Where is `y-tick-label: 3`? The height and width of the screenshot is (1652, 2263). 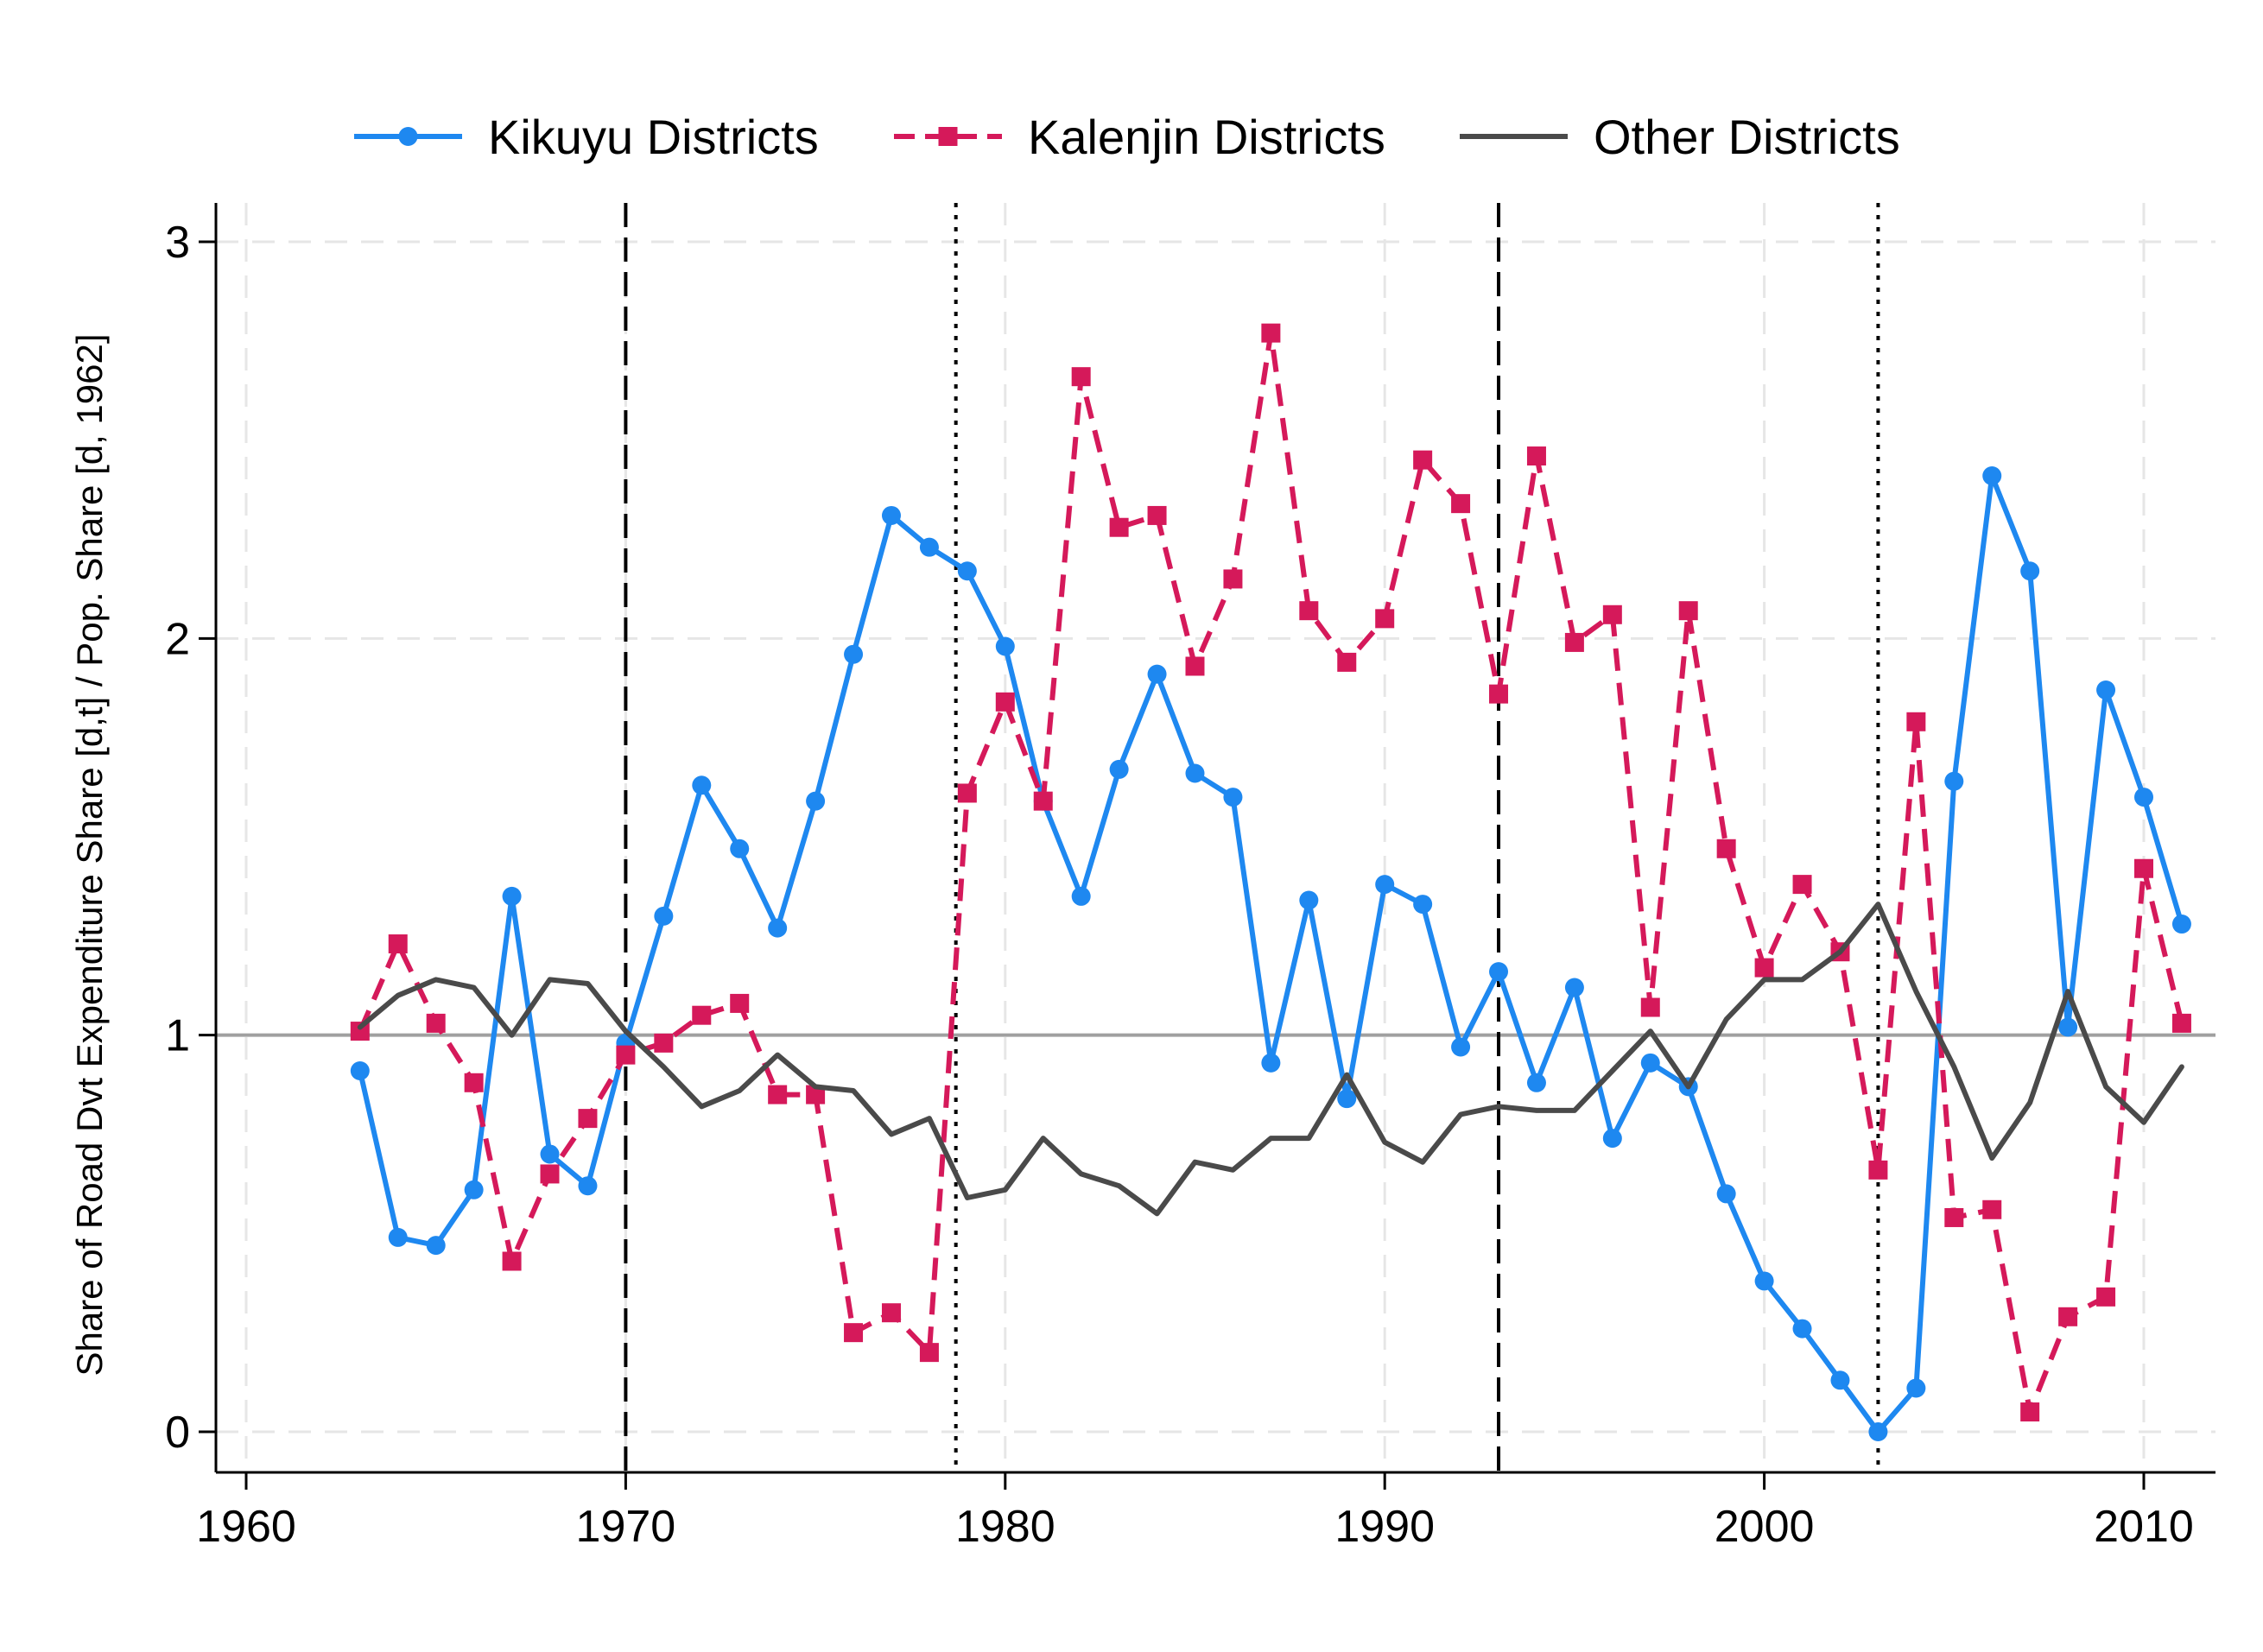
y-tick-label: 3 is located at coordinates (177, 243).